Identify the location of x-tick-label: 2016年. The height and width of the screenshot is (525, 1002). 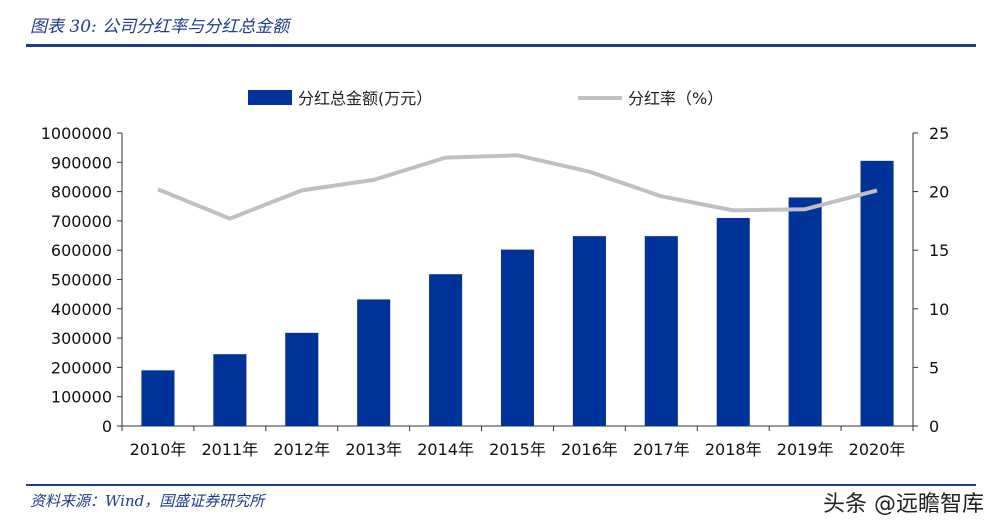
(589, 449).